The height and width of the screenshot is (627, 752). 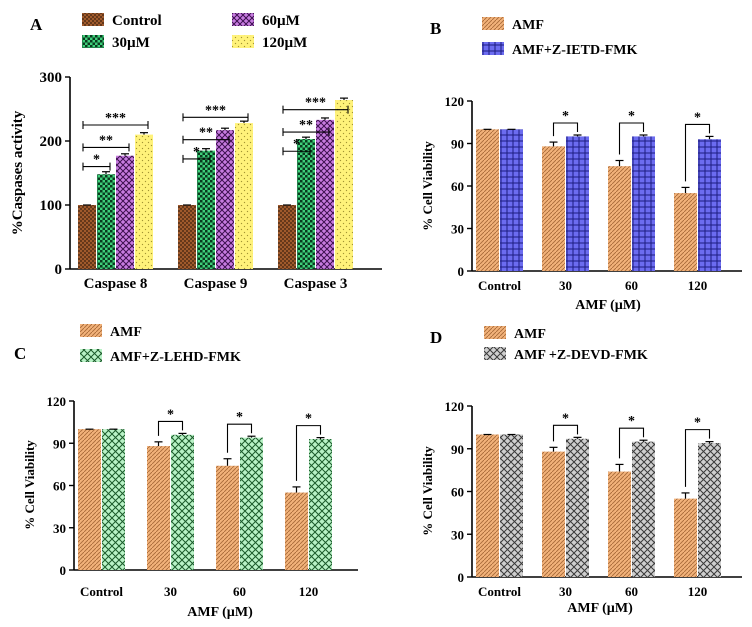 What do you see at coordinates (216, 284) in the screenshot?
I see `x-tick-label: Caspase 9` at bounding box center [216, 284].